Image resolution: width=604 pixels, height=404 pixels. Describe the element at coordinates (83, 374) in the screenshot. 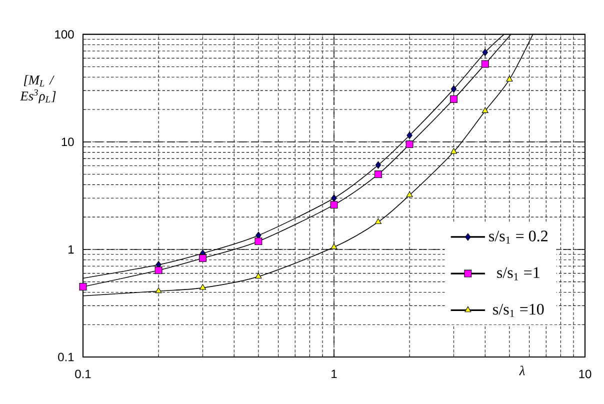

I see `x-tick-label: 0.1` at that location.